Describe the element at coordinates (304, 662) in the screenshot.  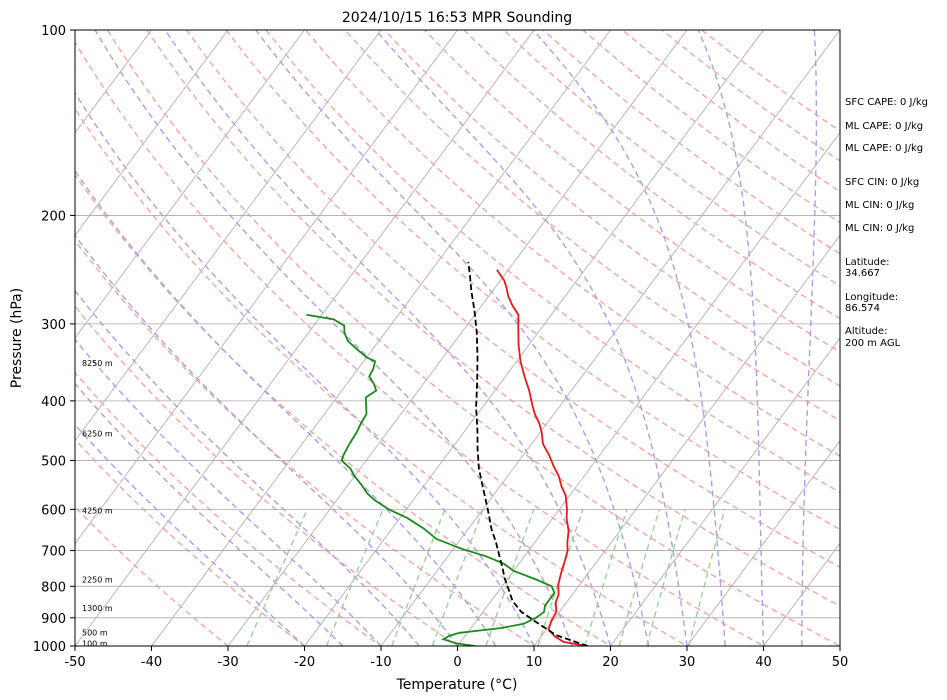
I see `x-tick-label: -20` at that location.